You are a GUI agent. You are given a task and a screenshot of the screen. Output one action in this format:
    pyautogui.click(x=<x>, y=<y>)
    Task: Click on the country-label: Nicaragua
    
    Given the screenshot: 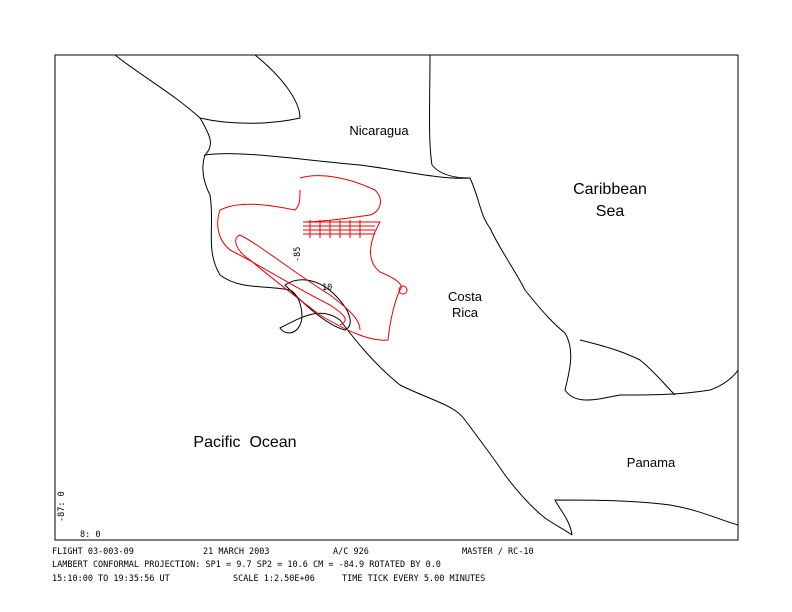 What is the action you would take?
    pyautogui.click(x=379, y=130)
    